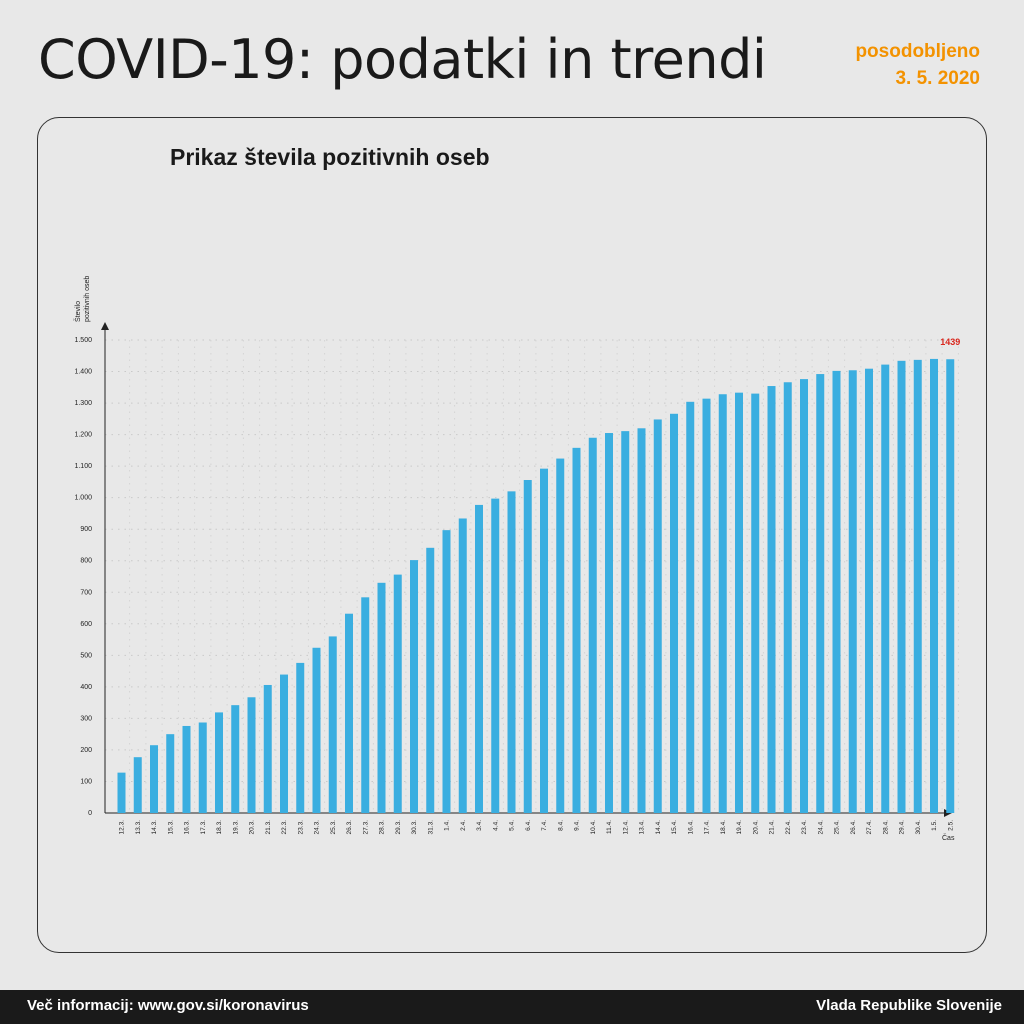  What do you see at coordinates (86, 687) in the screenshot?
I see `y-tick-label: 400` at bounding box center [86, 687].